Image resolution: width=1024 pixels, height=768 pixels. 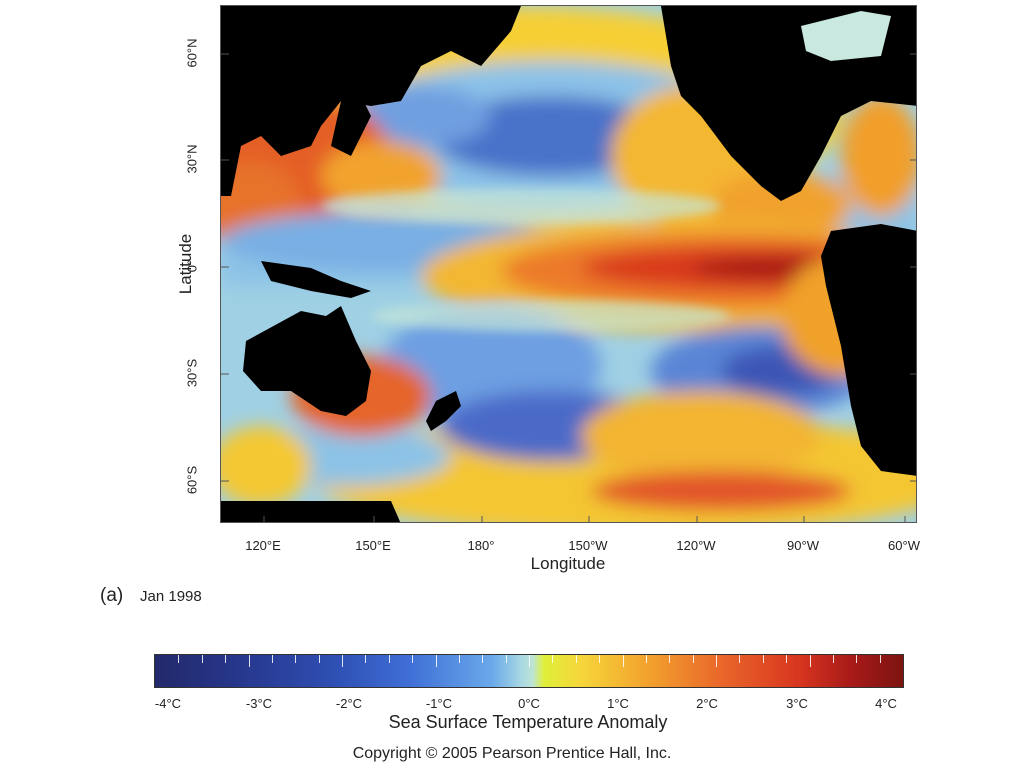 I want to click on land-australia, so click(x=307, y=361).